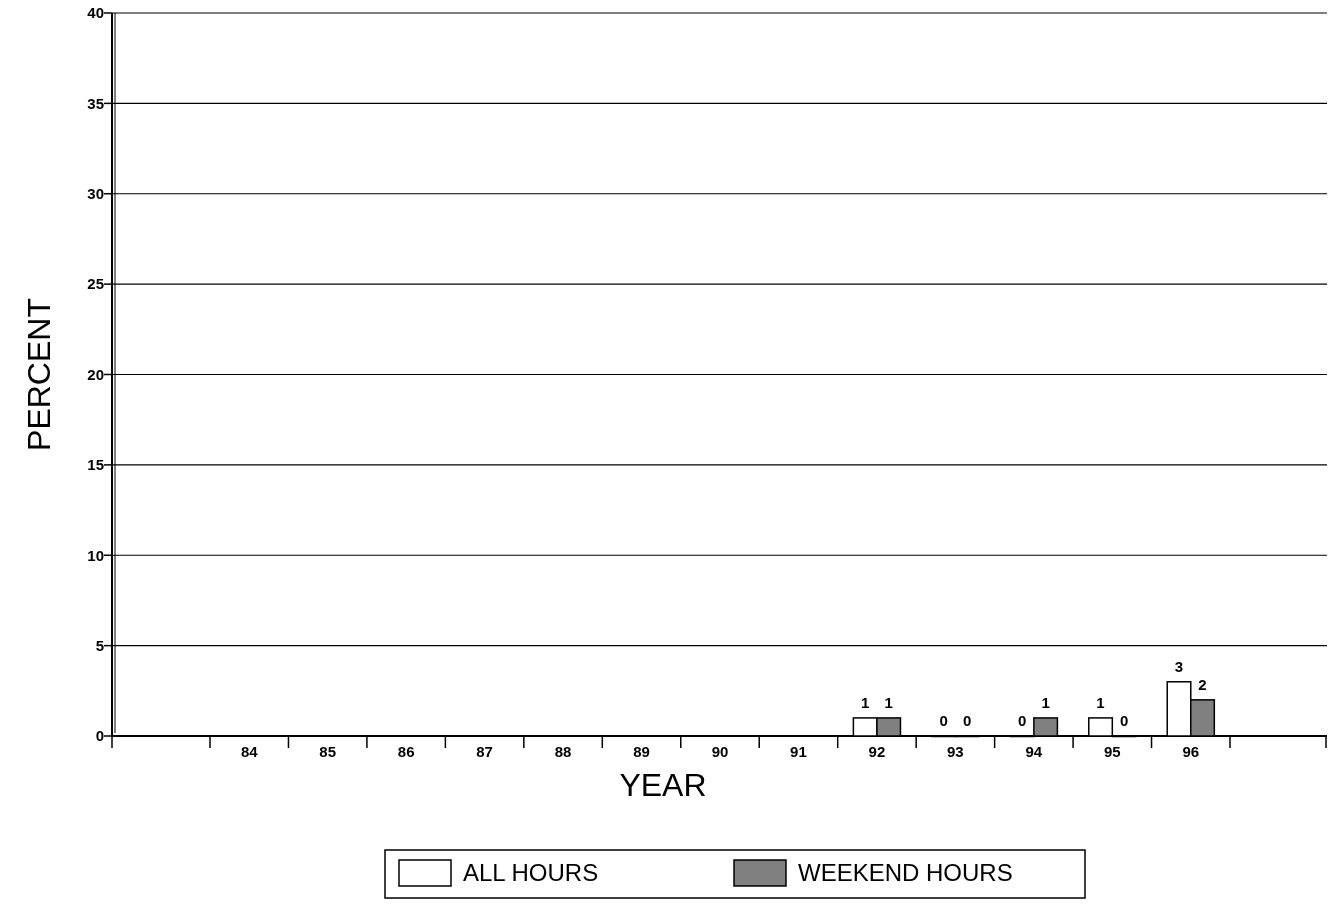  I want to click on x-tick-label: 87, so click(484, 751).